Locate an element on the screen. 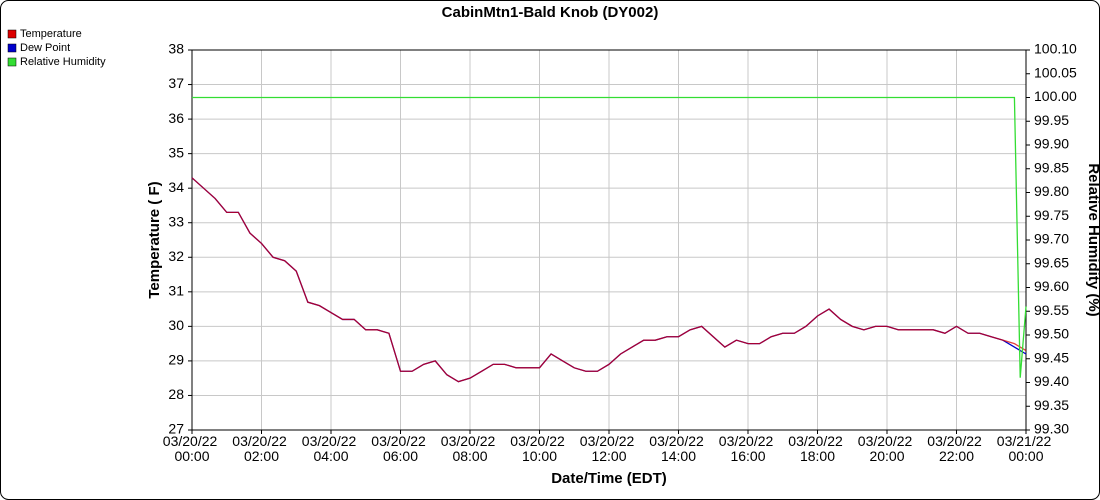  y2-tick-label: 99.65 is located at coordinates (1051, 262).